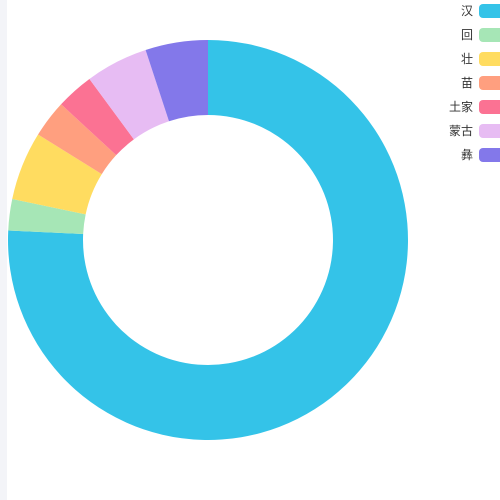  What do you see at coordinates (467, 59) in the screenshot?
I see `legend-label: 壮` at bounding box center [467, 59].